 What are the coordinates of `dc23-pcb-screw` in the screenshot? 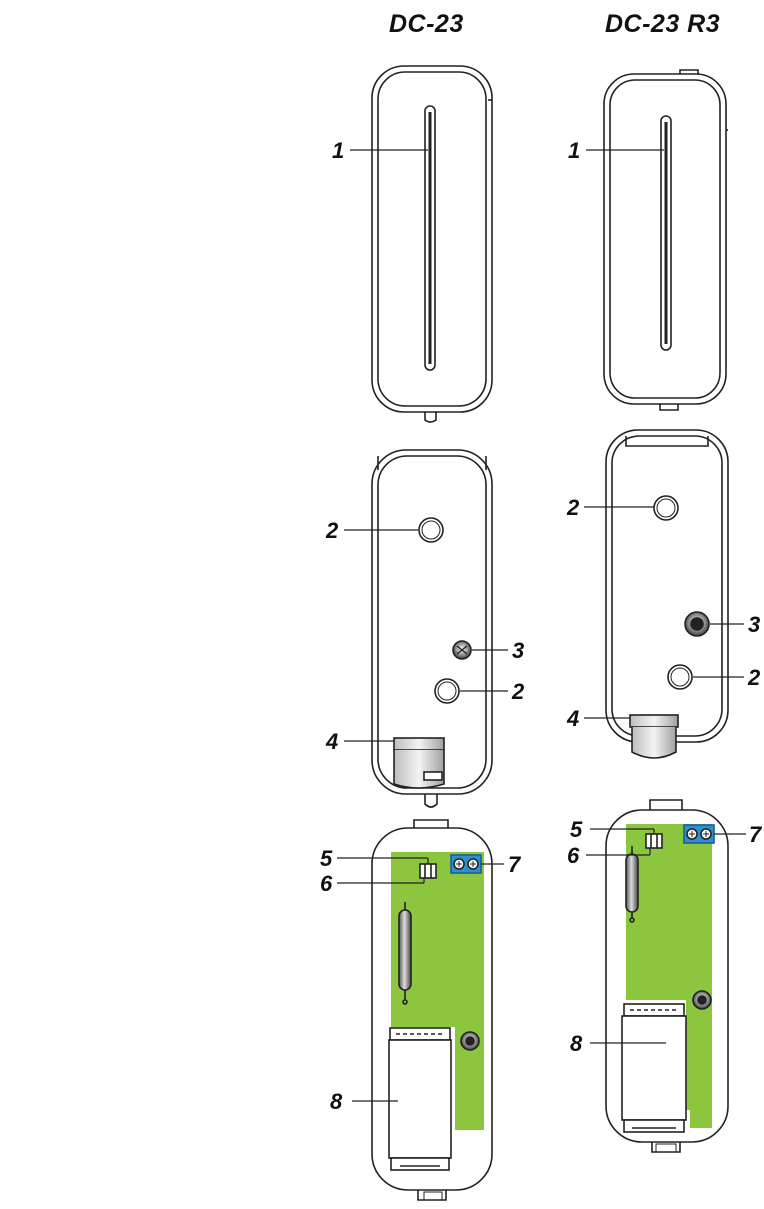 It's located at (470, 1041).